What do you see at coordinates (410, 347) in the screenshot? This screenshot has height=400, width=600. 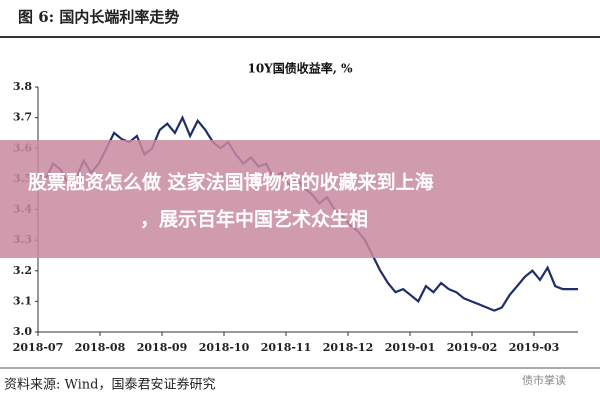 I see `x-tick-label: 2019-01` at bounding box center [410, 347].